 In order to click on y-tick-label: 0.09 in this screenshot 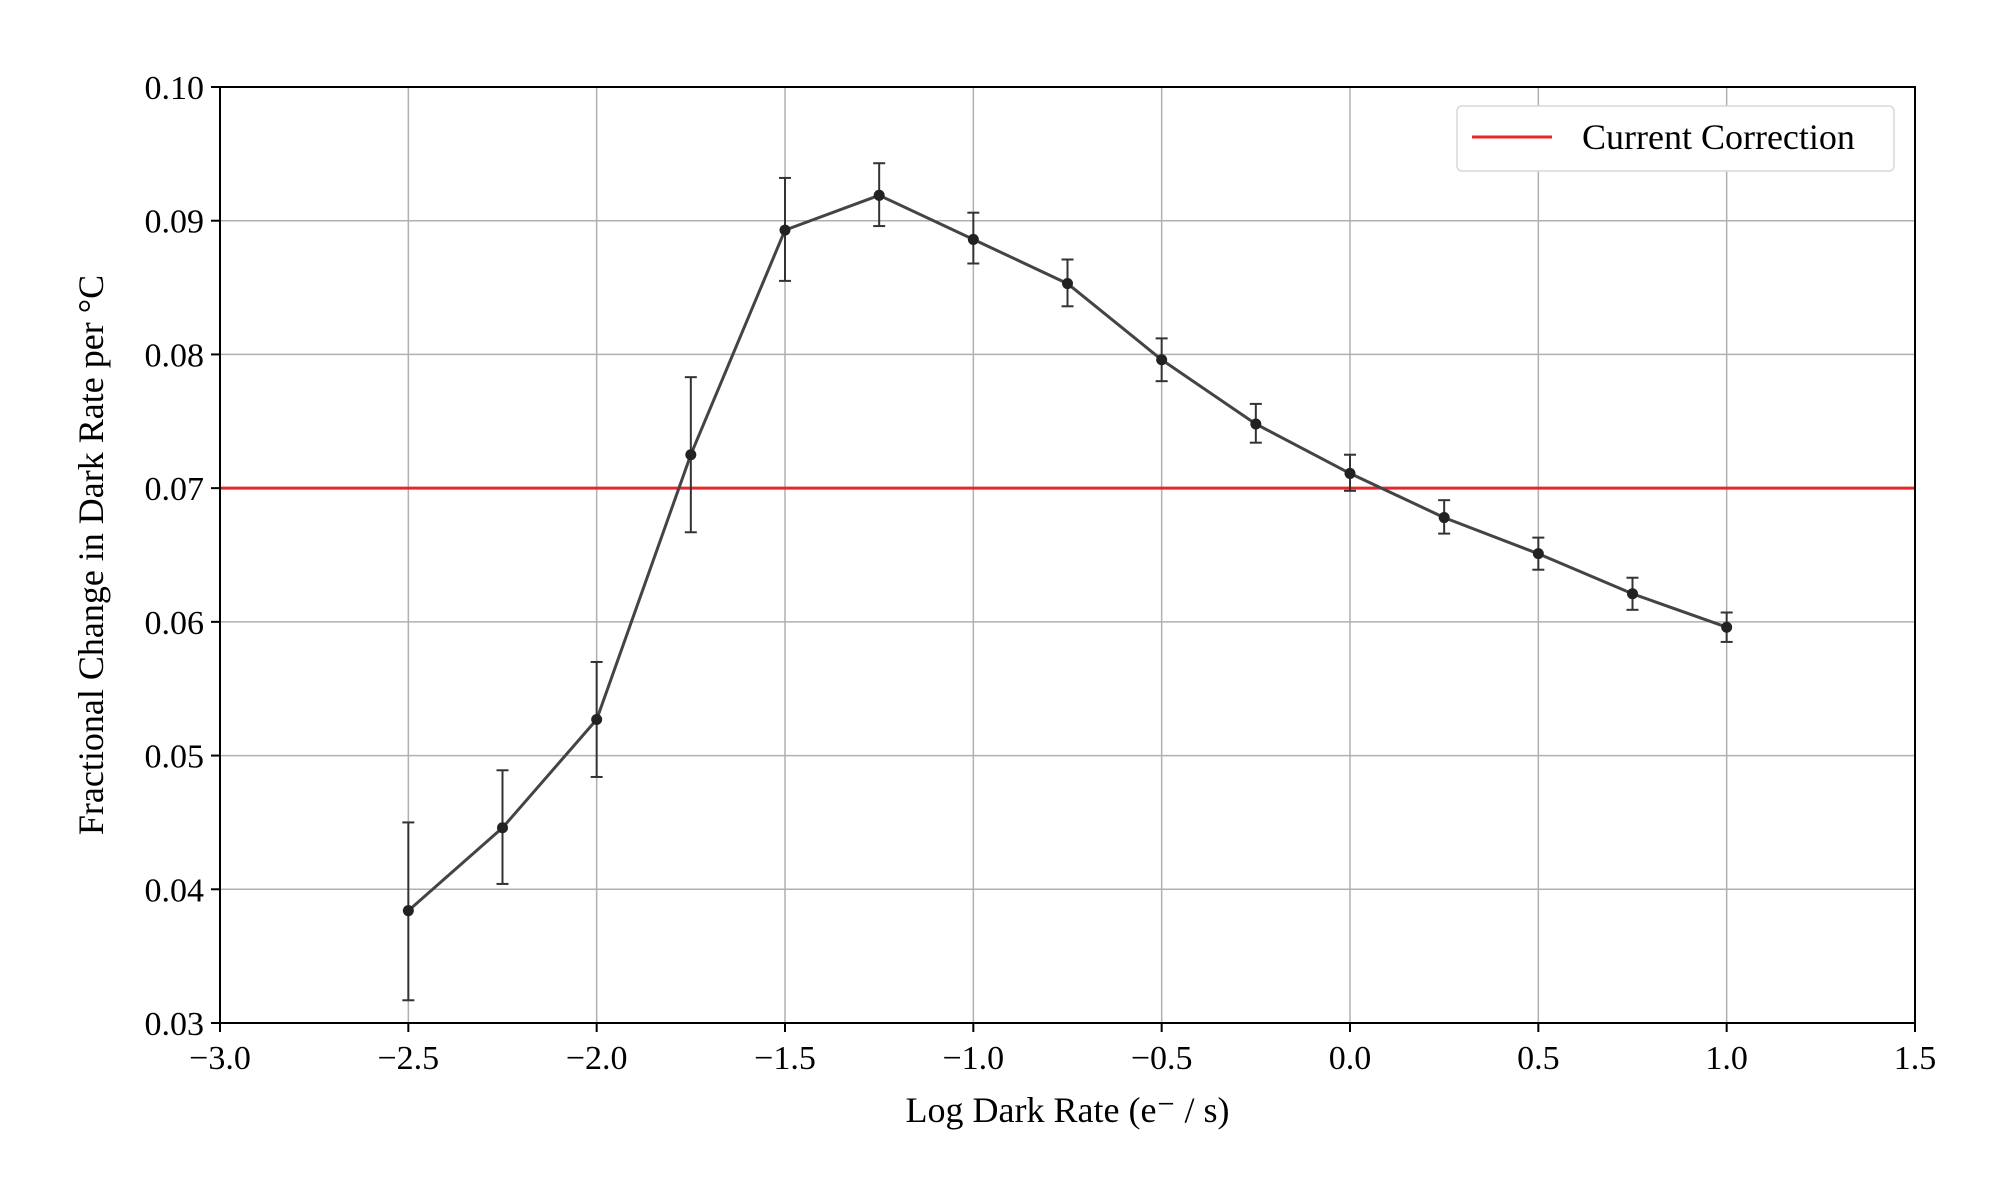, I will do `click(175, 222)`.